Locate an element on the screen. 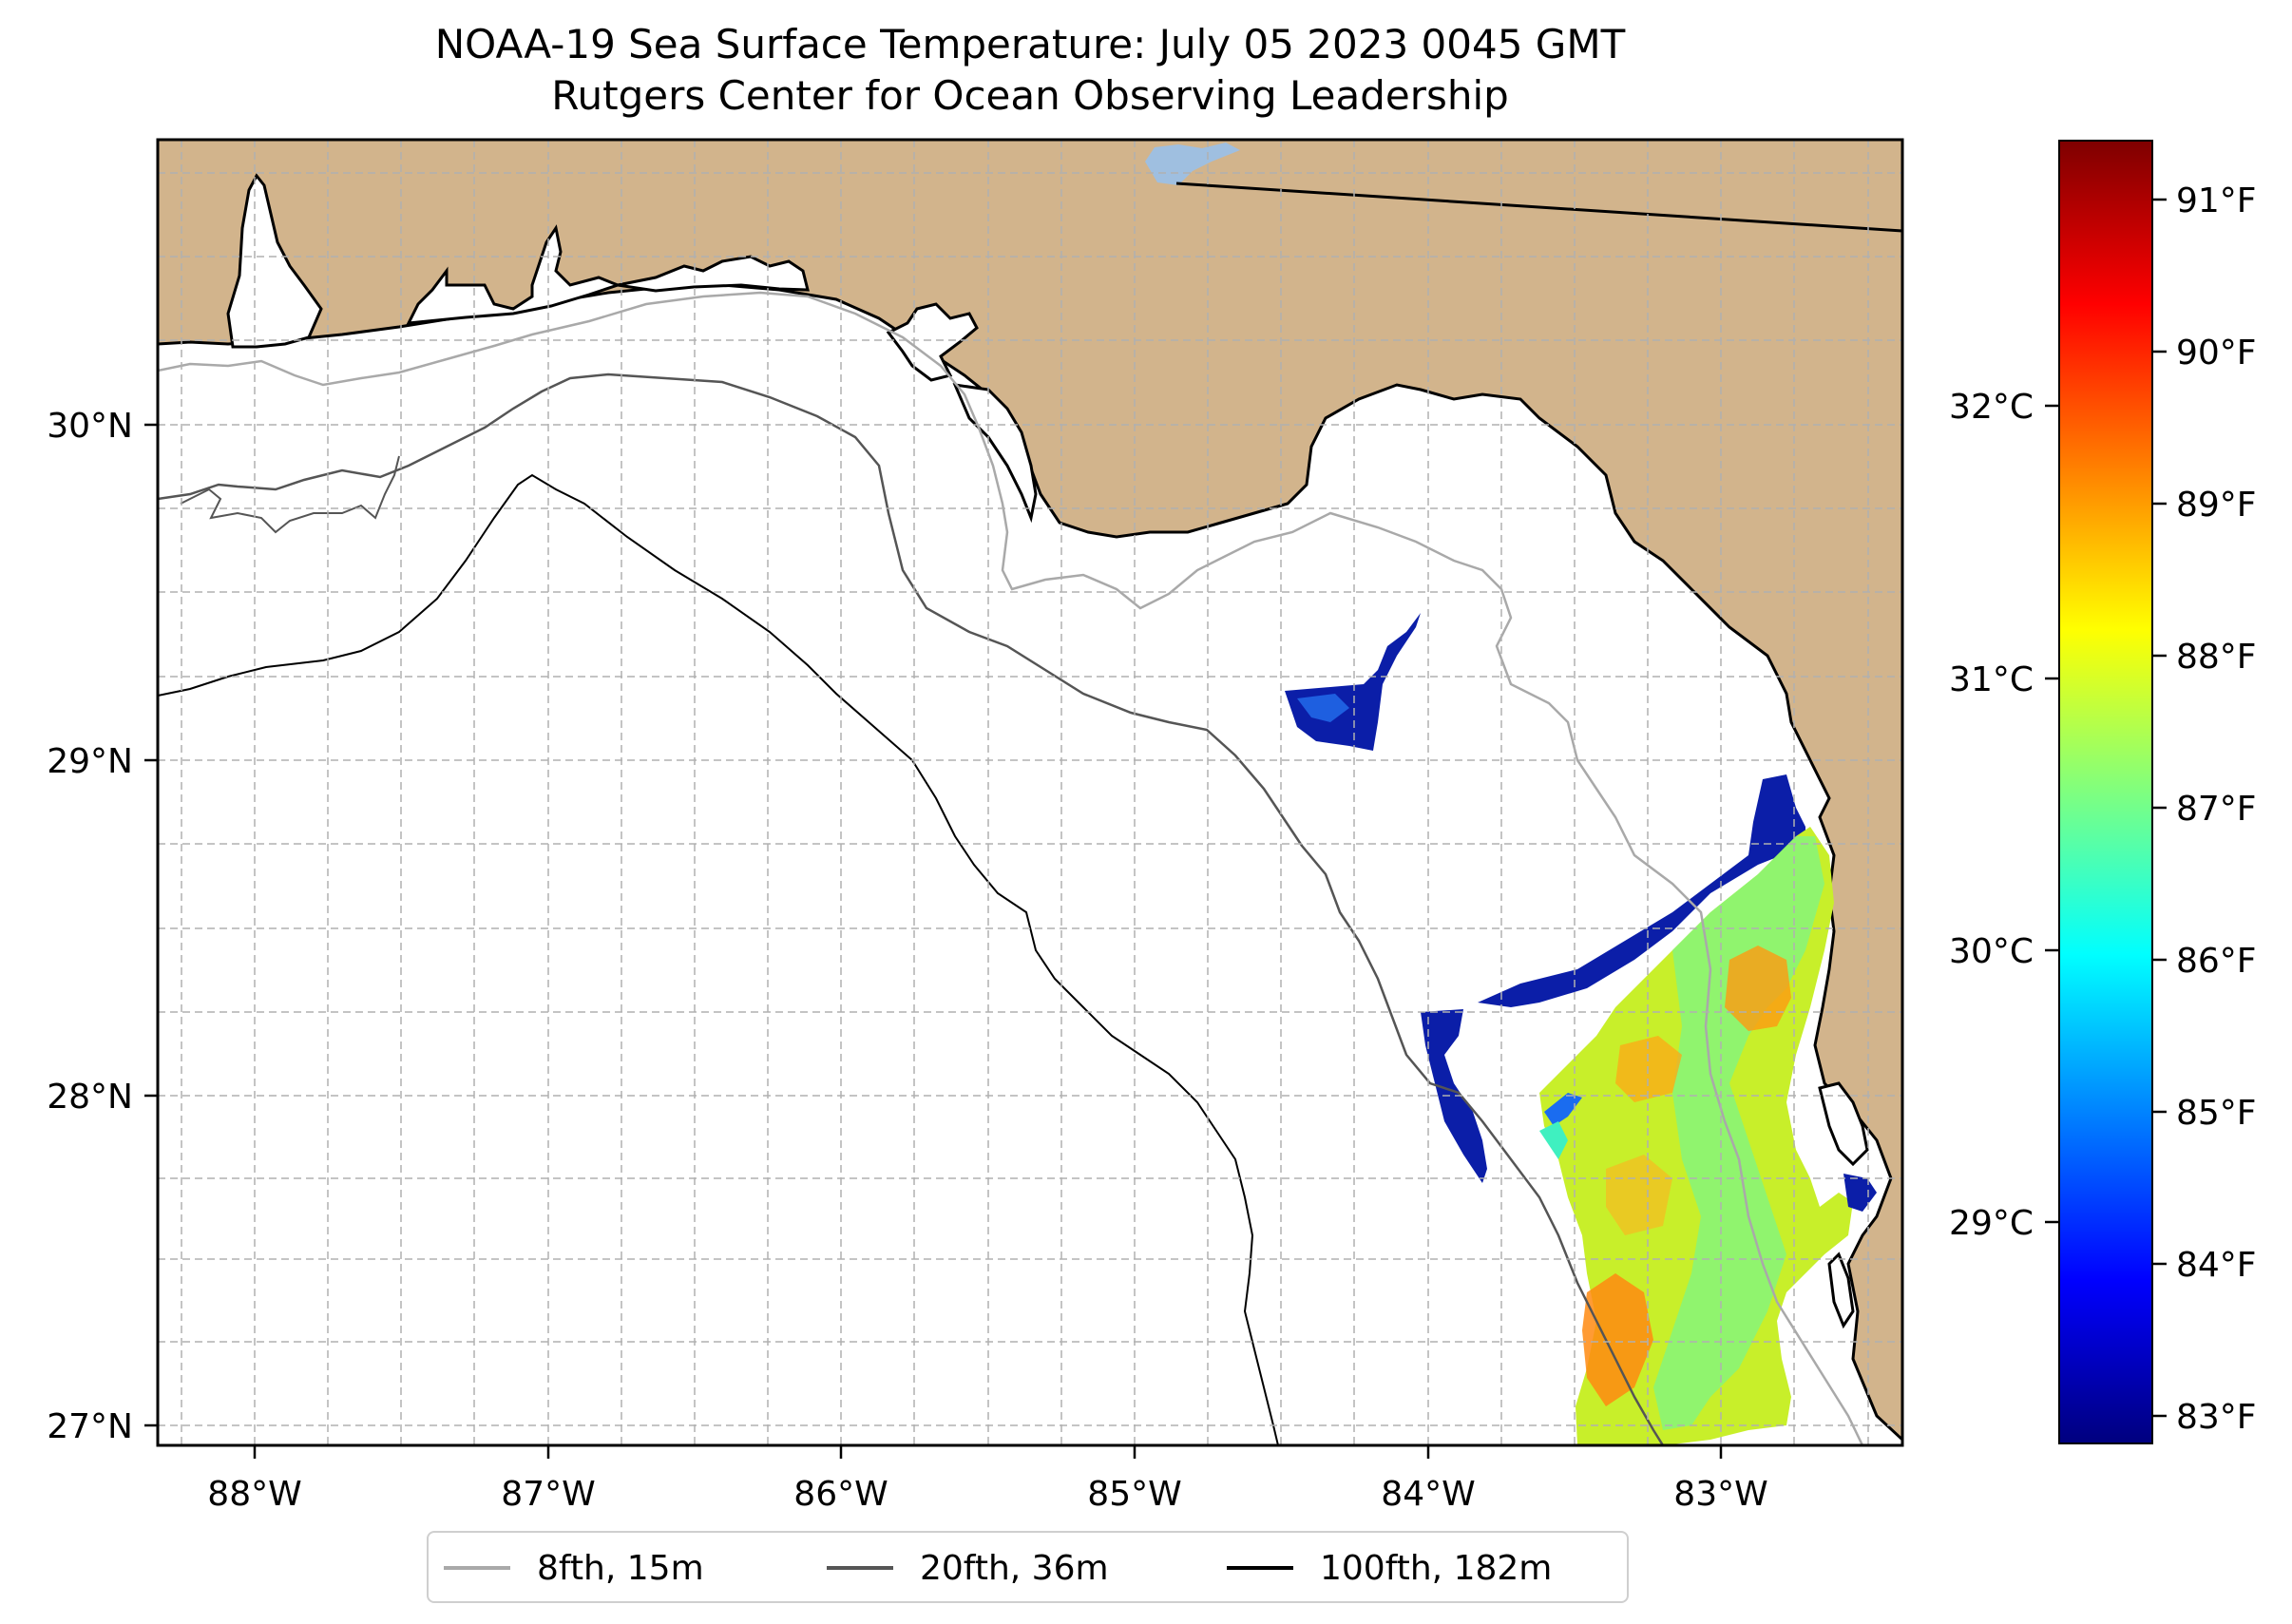 The width and height of the screenshot is (2292, 1624). sst-patch-north-inner is located at coordinates (1323, 708).